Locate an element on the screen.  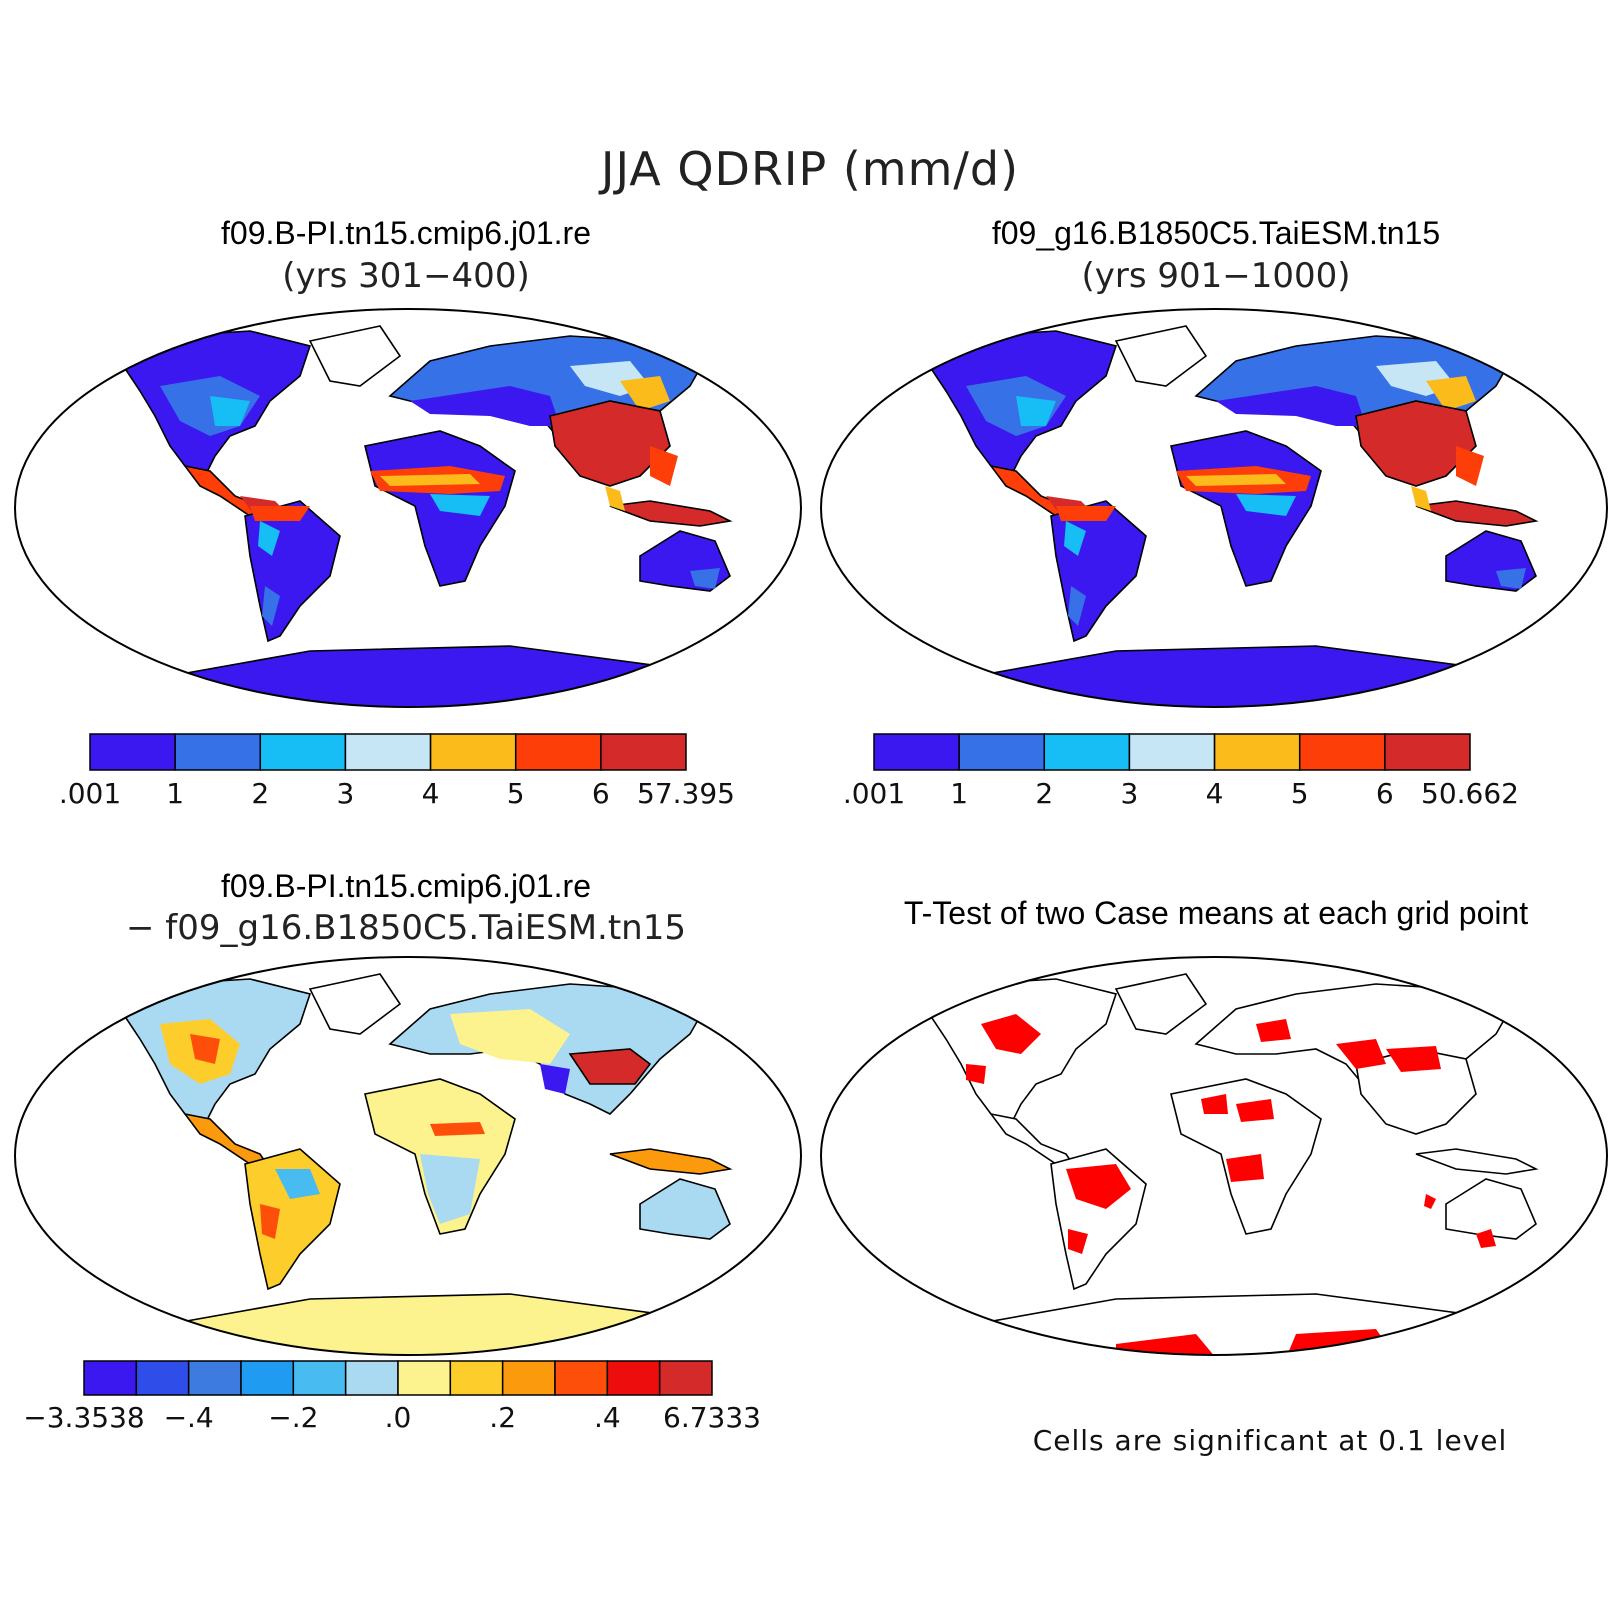
panel-case1-title: f09.B-PI.tn15.cmip6.j01.re is located at coordinates (406, 233).